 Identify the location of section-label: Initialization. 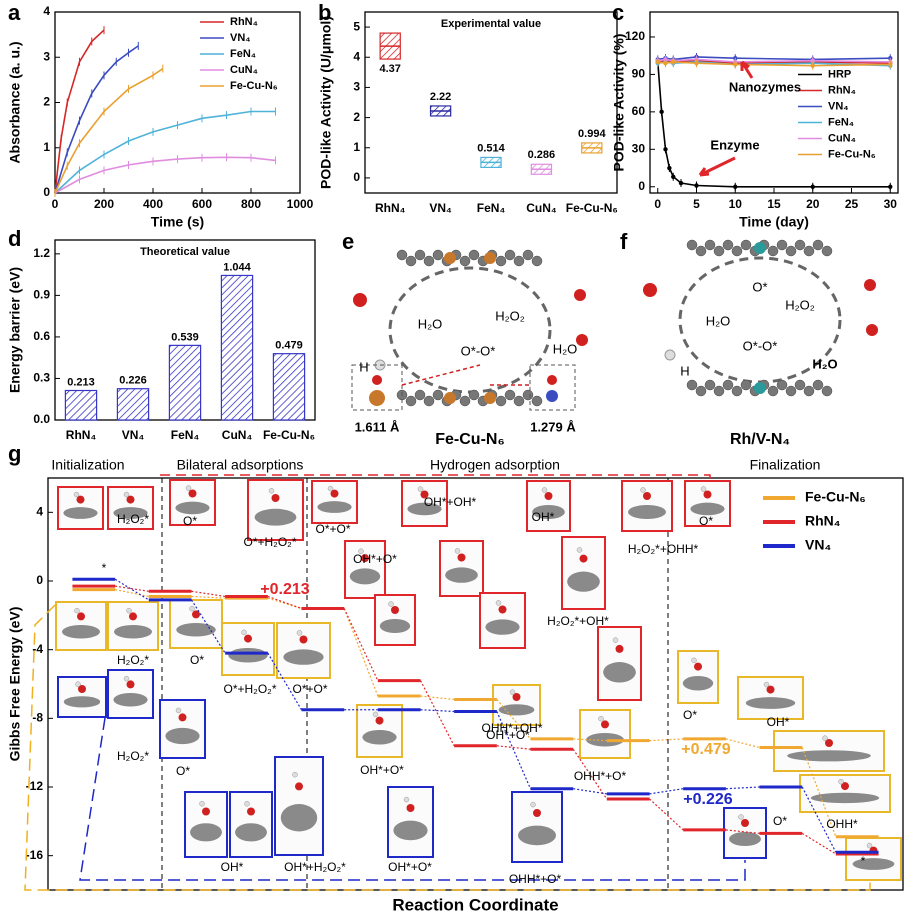
(87, 465).